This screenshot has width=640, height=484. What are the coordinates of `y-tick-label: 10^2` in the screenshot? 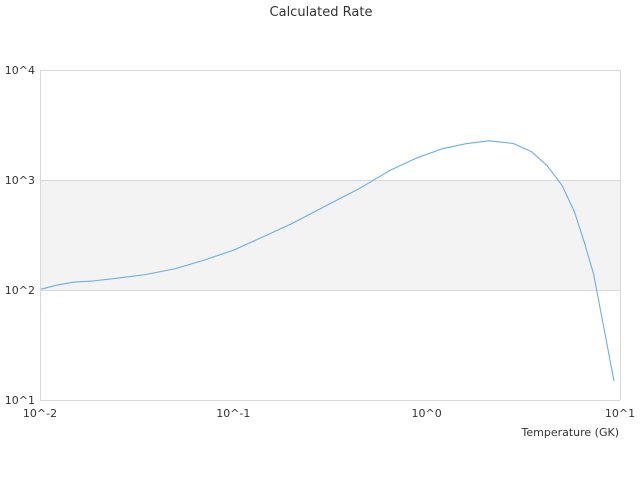 It's located at (20, 290).